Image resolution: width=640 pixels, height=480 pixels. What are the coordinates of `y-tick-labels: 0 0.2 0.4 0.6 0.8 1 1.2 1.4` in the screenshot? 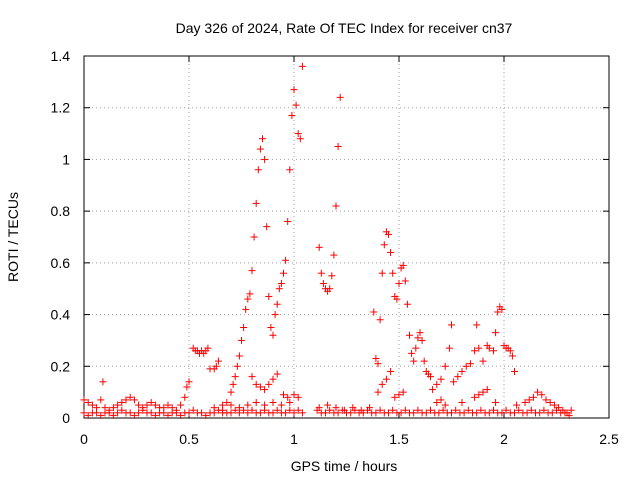 It's located at (61, 237).